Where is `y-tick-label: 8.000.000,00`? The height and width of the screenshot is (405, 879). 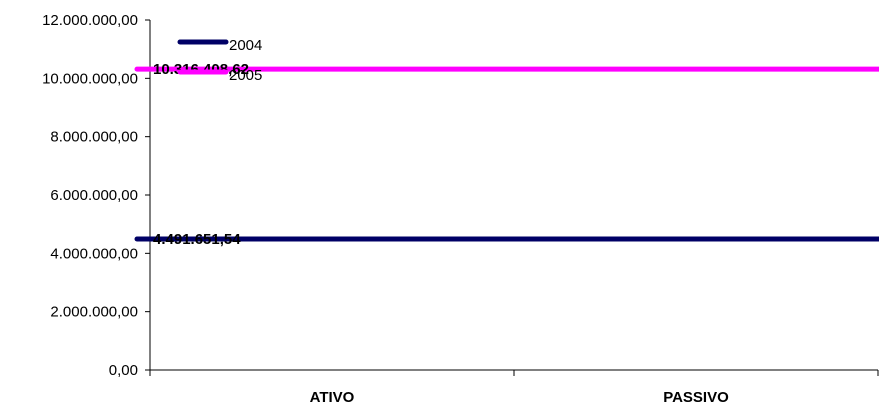
y-tick-label: 8.000.000,00 is located at coordinates (94, 137).